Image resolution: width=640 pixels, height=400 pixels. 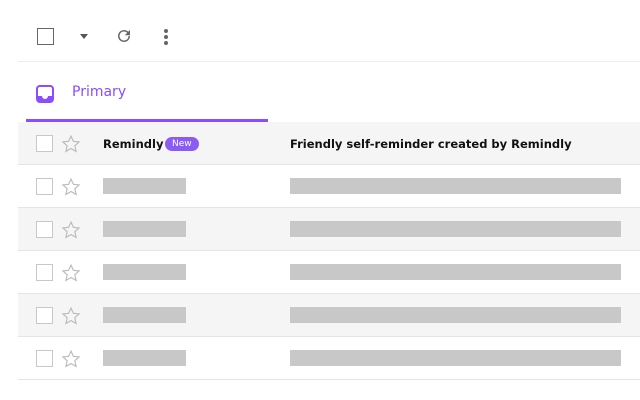 I want to click on tab-primary: Primary, so click(x=147, y=92).